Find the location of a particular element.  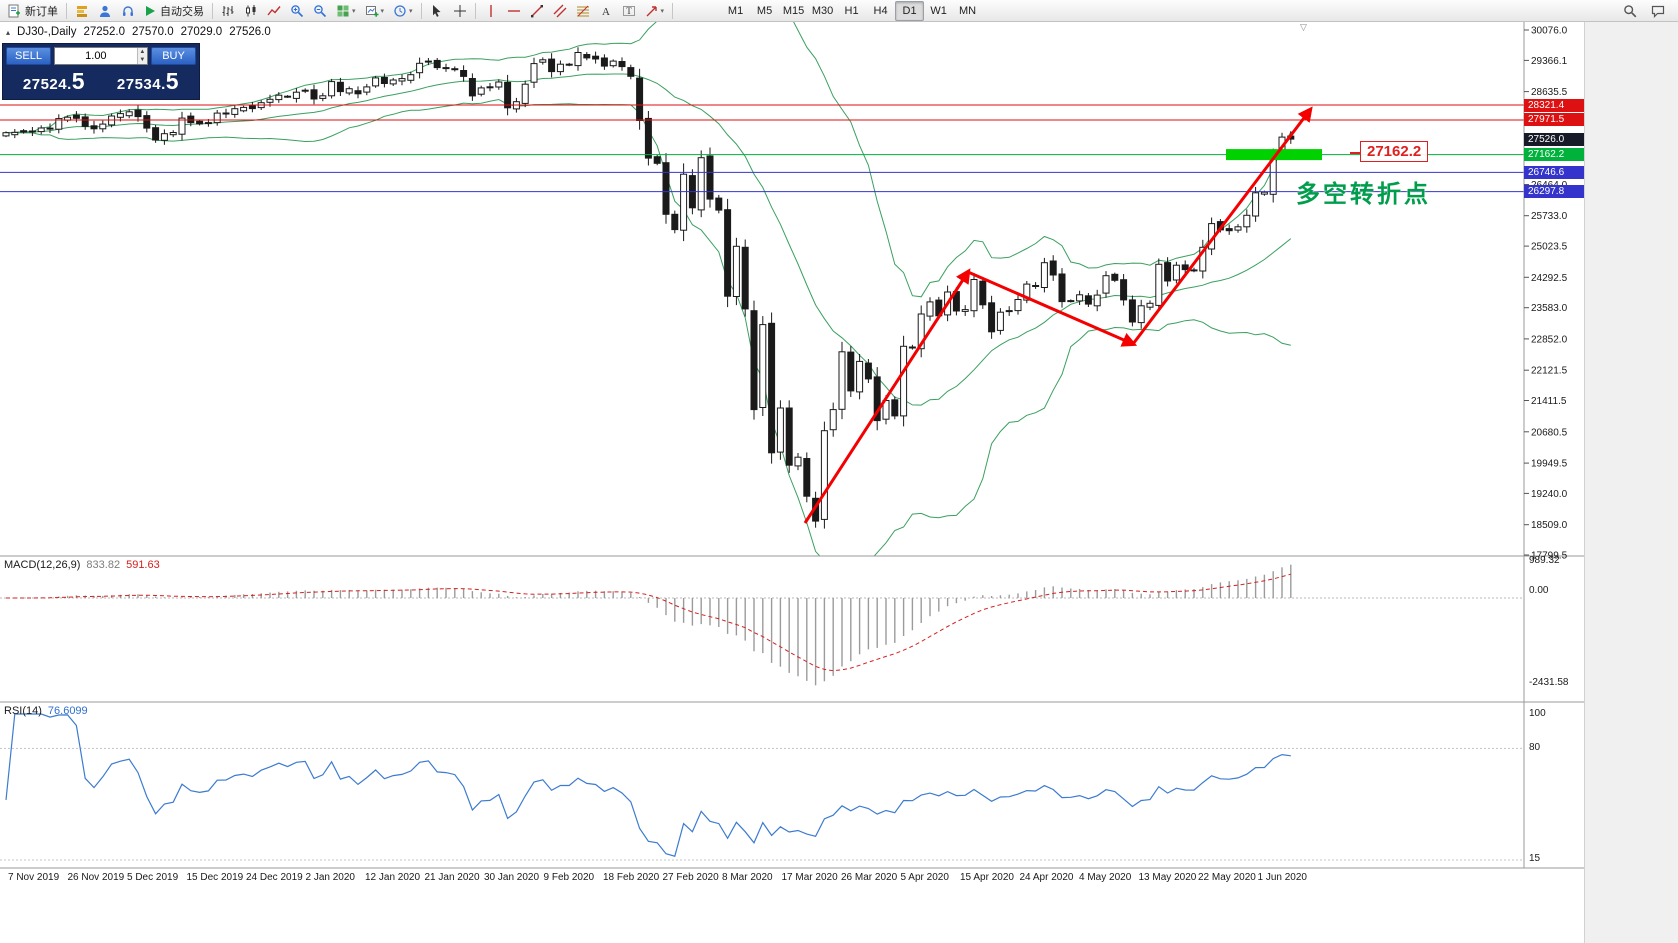

label-icon: T is located at coordinates (628, 10).